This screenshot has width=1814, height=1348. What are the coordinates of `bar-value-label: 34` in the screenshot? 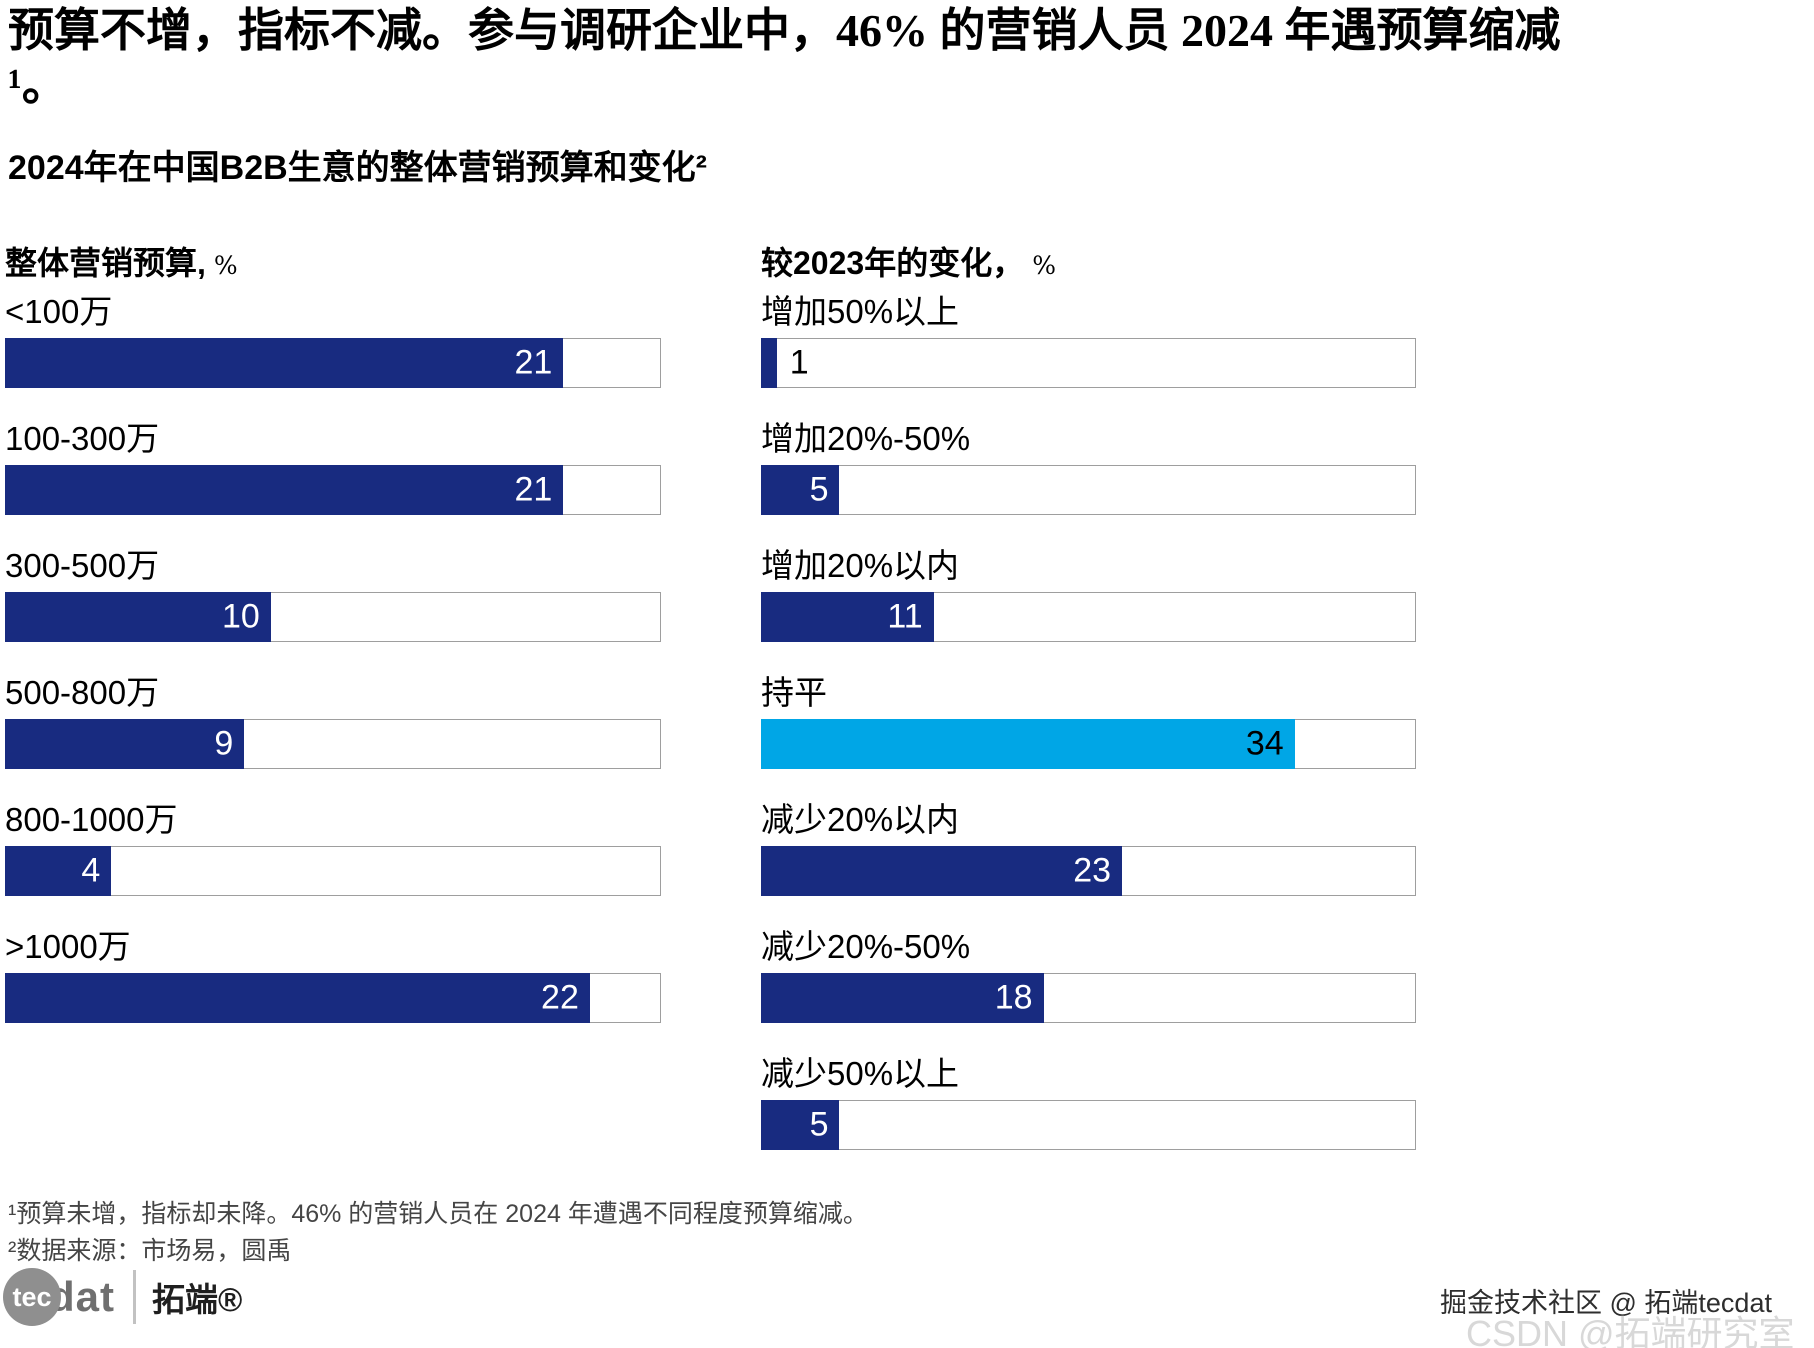 It's located at (1264, 743).